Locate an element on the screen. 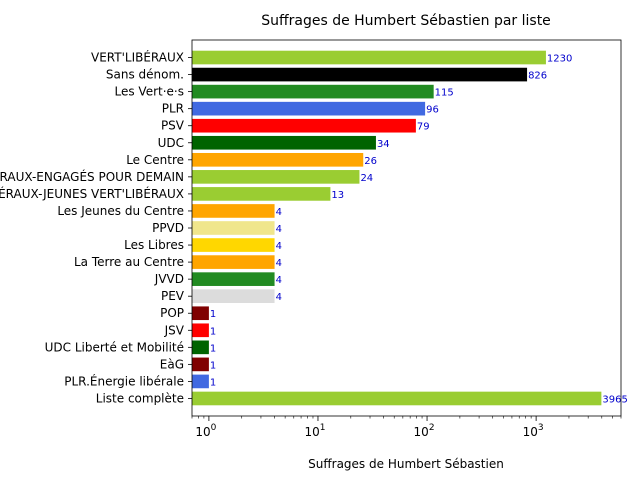  y-tick-label: POP is located at coordinates (172, 313).